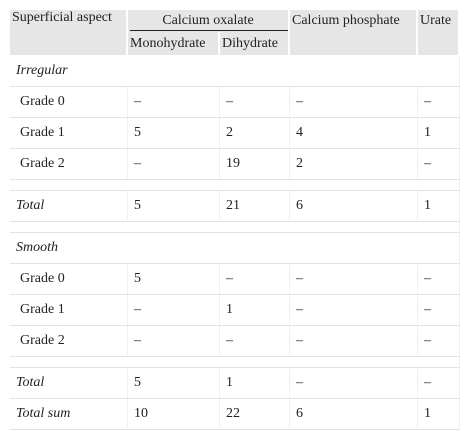 The height and width of the screenshot is (431, 471). What do you see at coordinates (69, 414) in the screenshot?
I see `row-label: Total sum` at bounding box center [69, 414].